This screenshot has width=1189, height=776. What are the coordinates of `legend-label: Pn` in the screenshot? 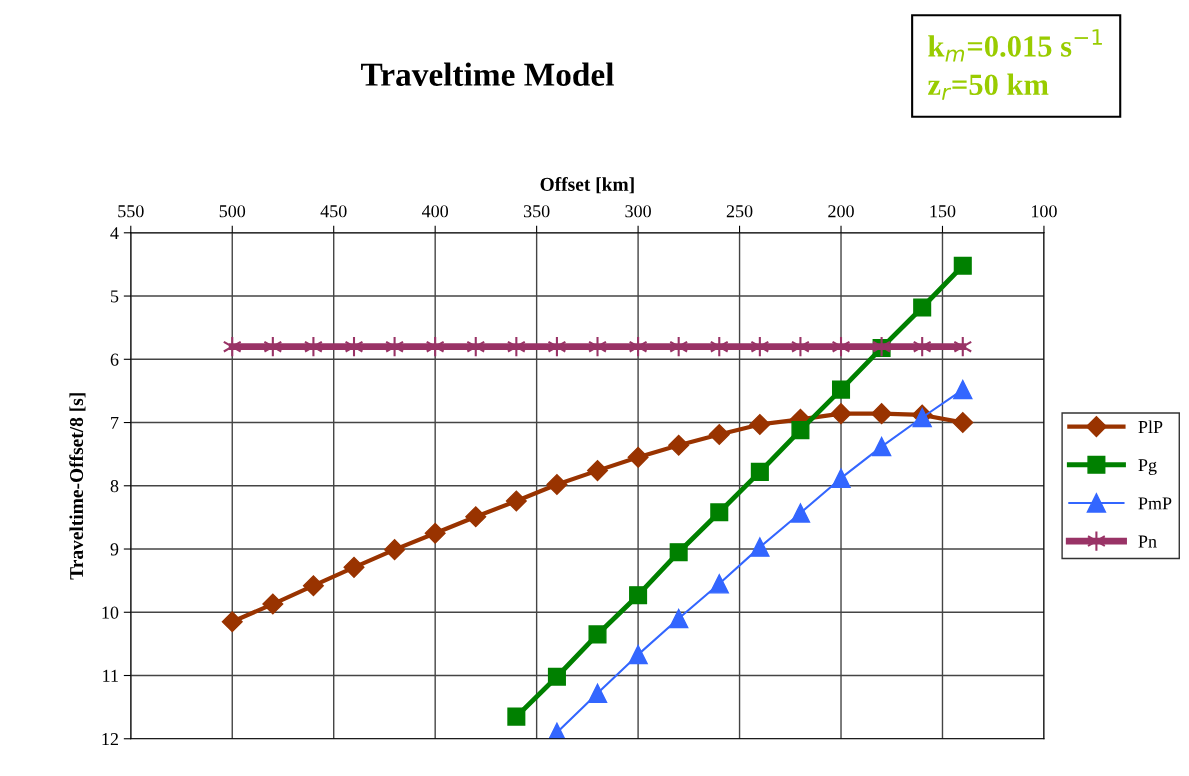 It's located at (1147, 541).